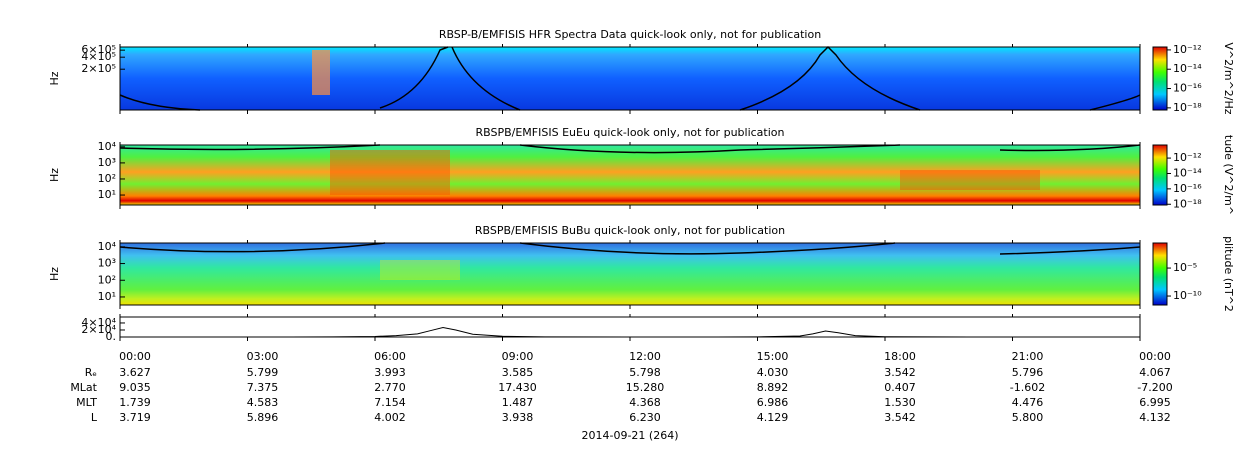 This screenshot has height=449, width=1250. What do you see at coordinates (1185, 267) in the screenshot?
I see `colorbar-tick-label: 10⁻⁵` at bounding box center [1185, 267].